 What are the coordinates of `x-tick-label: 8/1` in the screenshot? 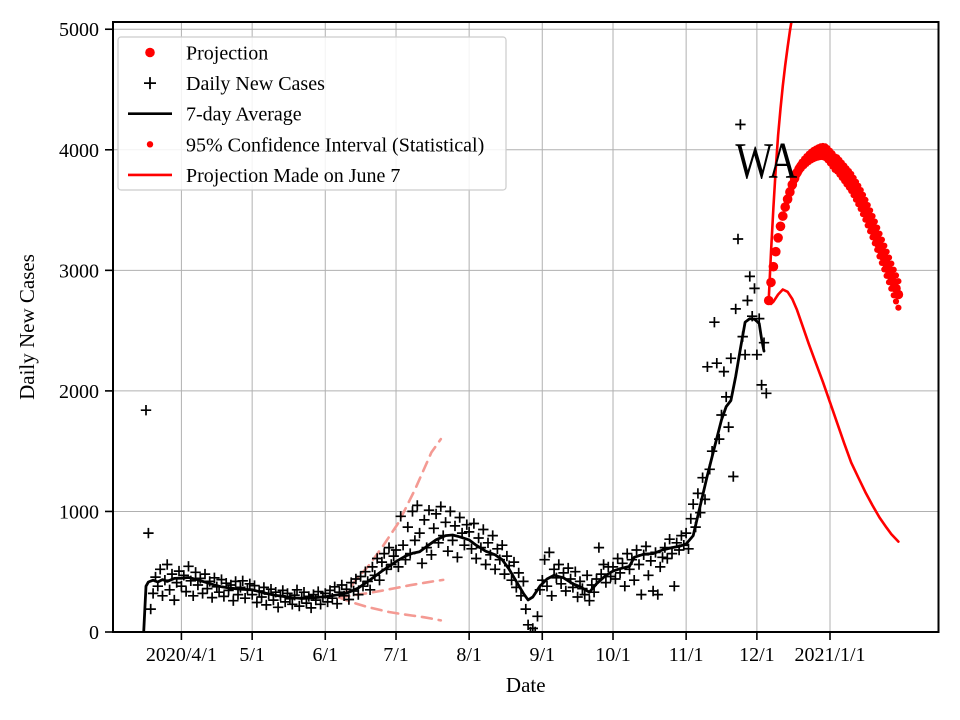 It's located at (469, 655).